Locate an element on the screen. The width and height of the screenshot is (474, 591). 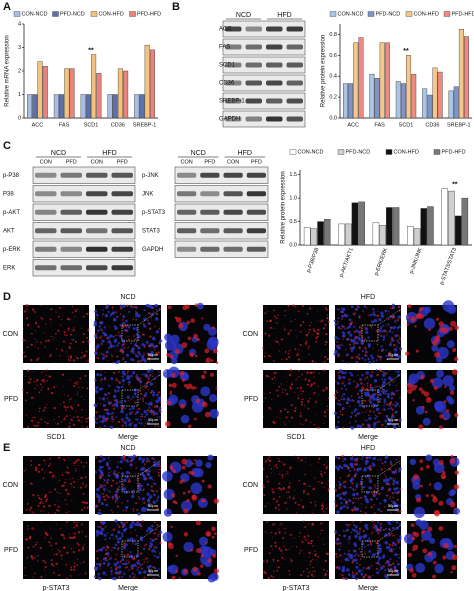
roi-link is located at coordinates (152, 315).